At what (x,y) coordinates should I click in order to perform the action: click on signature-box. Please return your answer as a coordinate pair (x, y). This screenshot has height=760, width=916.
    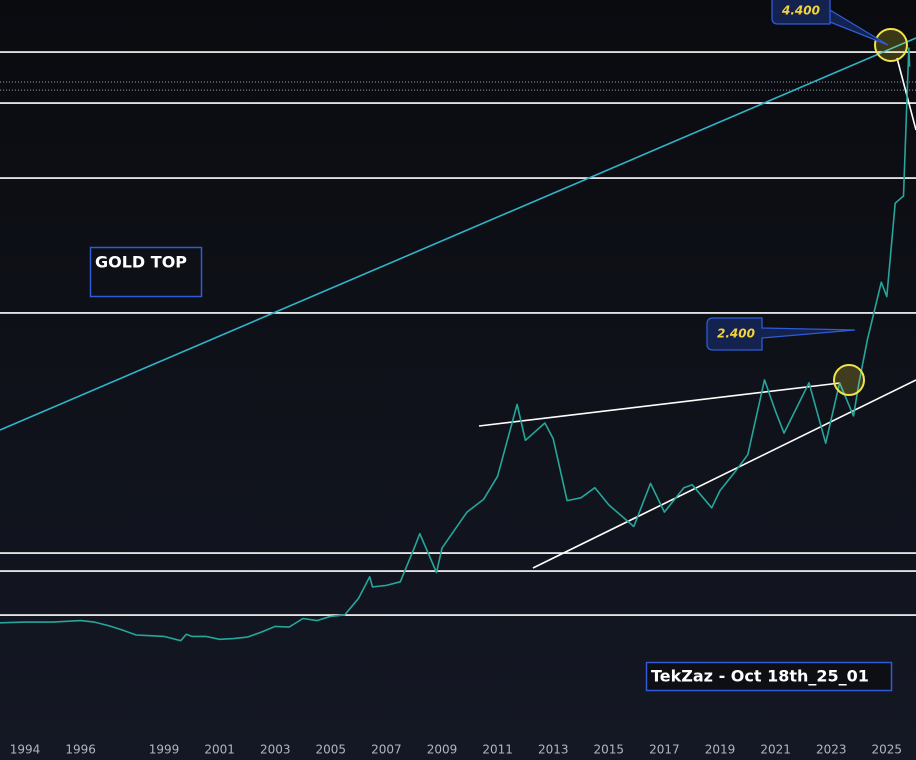
    Looking at the image, I should click on (769, 676).